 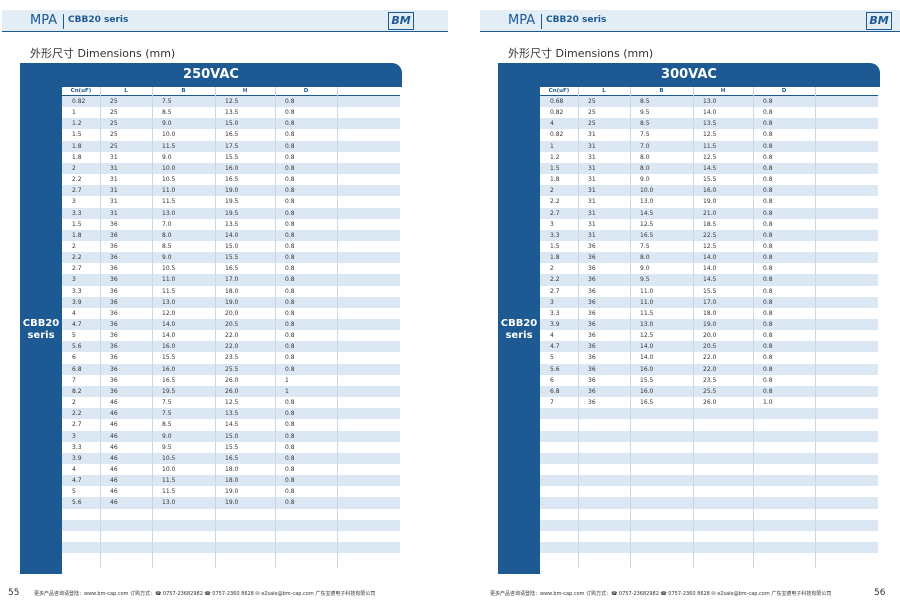 I want to click on cell: 1.0, so click(x=768, y=403).